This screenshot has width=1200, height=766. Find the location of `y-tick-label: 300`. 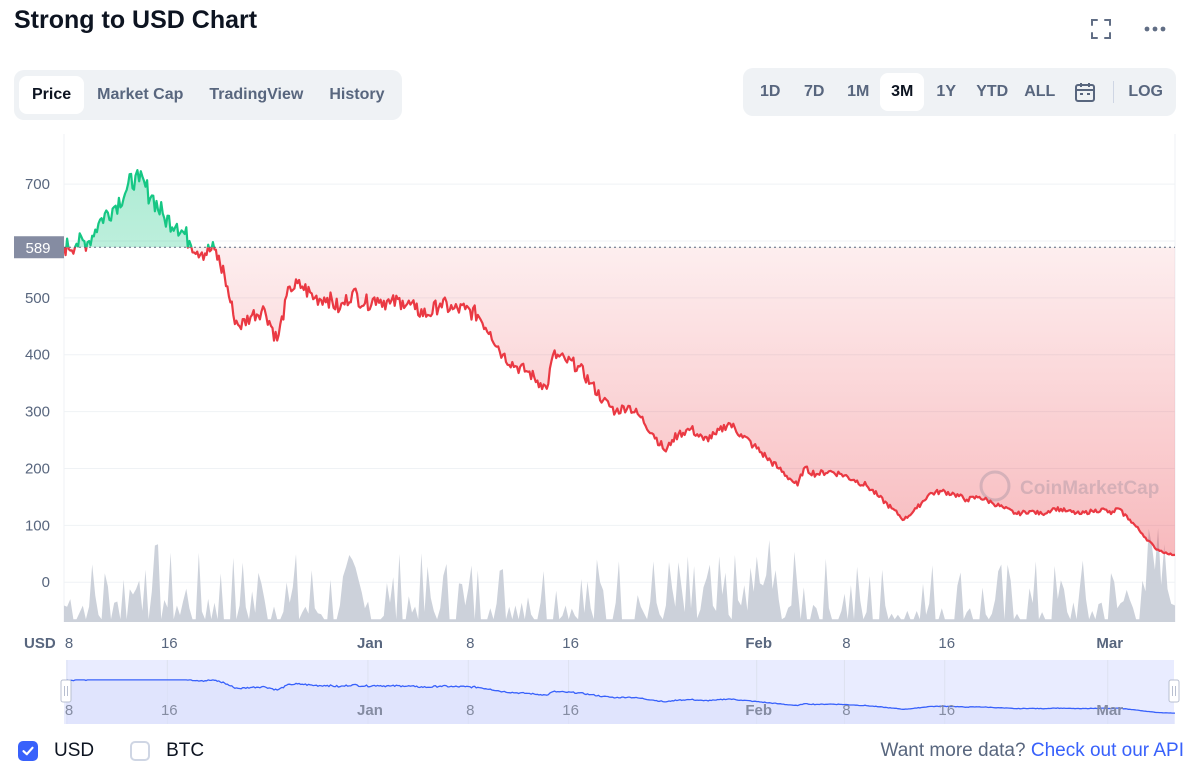

y-tick-label: 300 is located at coordinates (37, 412).